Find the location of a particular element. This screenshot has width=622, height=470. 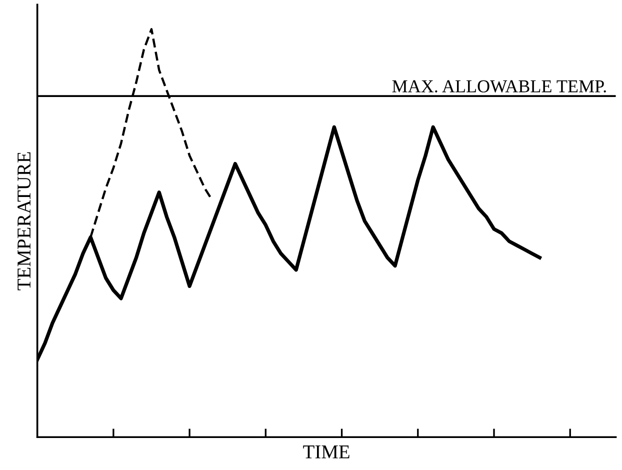

y-axis-title: TEMPERATURE is located at coordinates (24, 221).